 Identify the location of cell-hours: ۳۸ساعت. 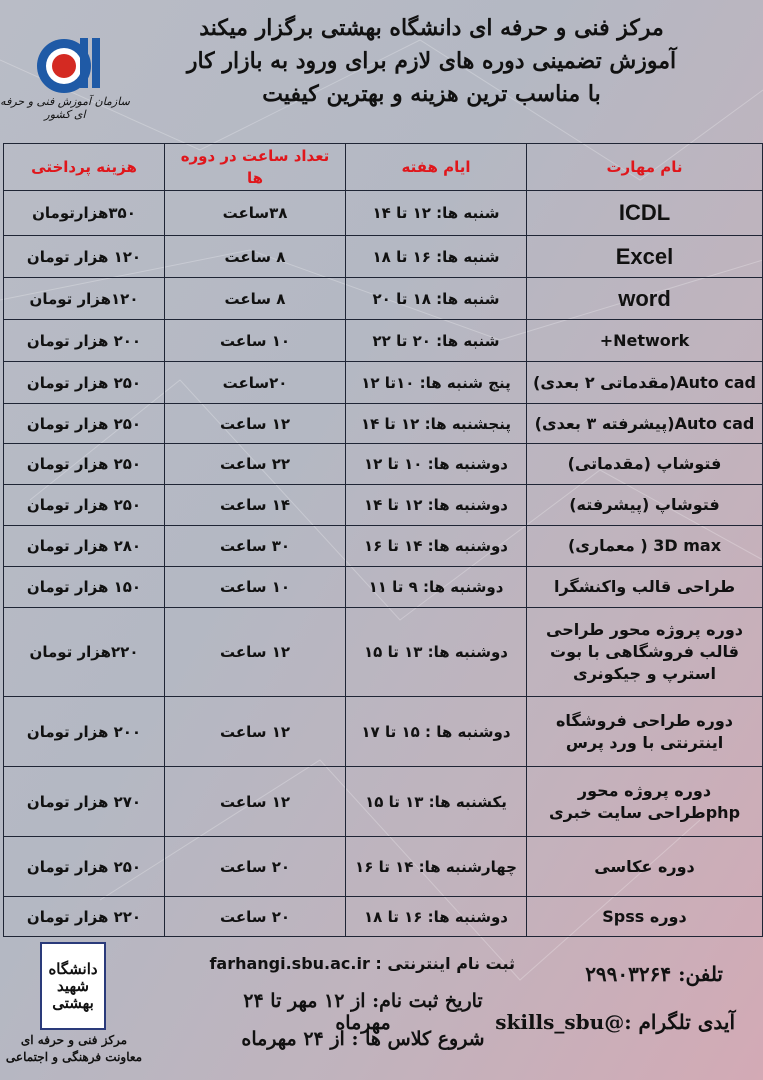
(255, 213).